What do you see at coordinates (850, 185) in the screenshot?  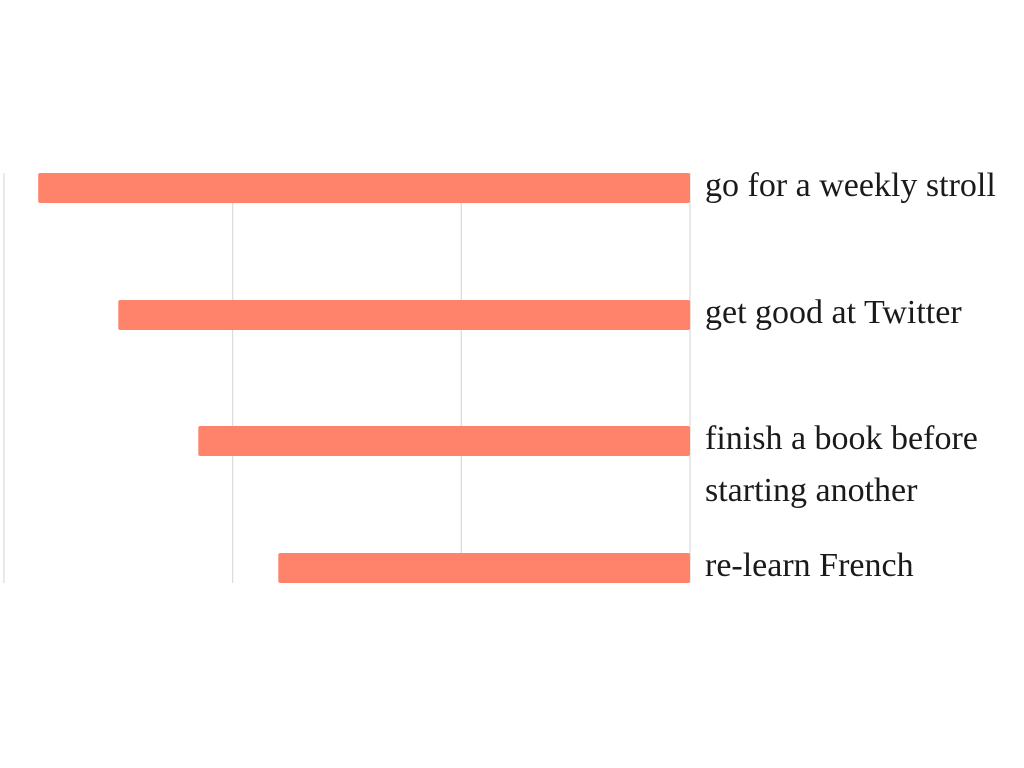 I see `category-label: go for a weekly stroll` at bounding box center [850, 185].